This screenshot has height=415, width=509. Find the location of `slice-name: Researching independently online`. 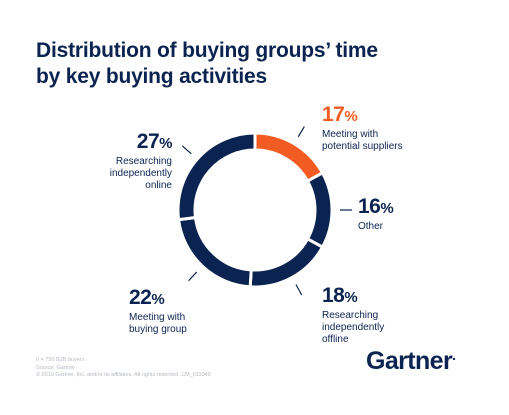

slice-name: Researching independently online is located at coordinates (140, 173).